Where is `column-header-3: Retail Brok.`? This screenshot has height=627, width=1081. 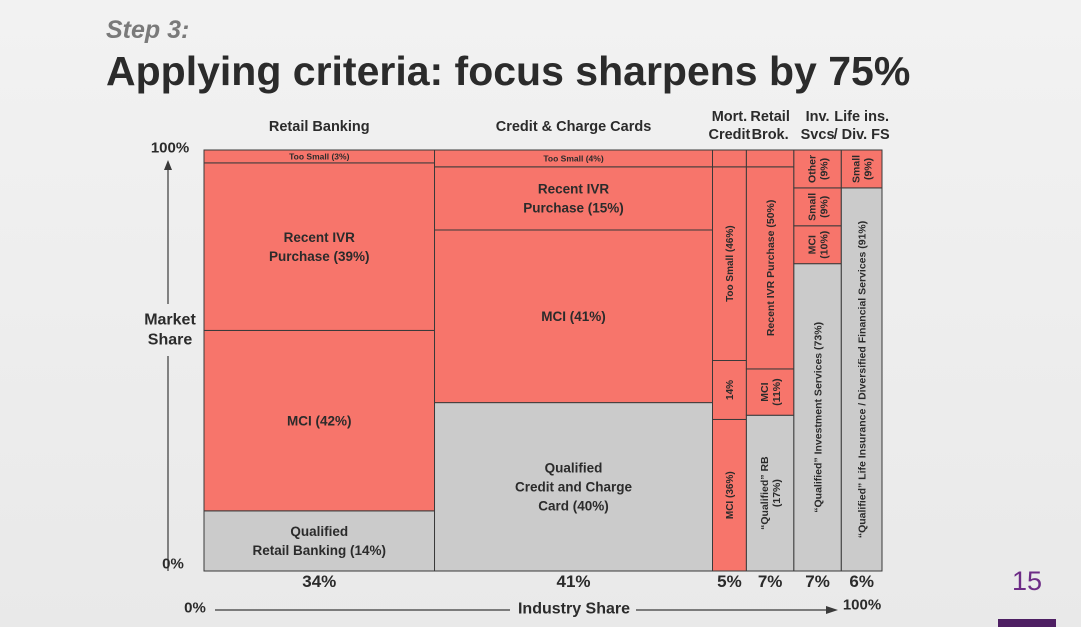
column-header-3: Retail Brok. is located at coordinates (770, 126).